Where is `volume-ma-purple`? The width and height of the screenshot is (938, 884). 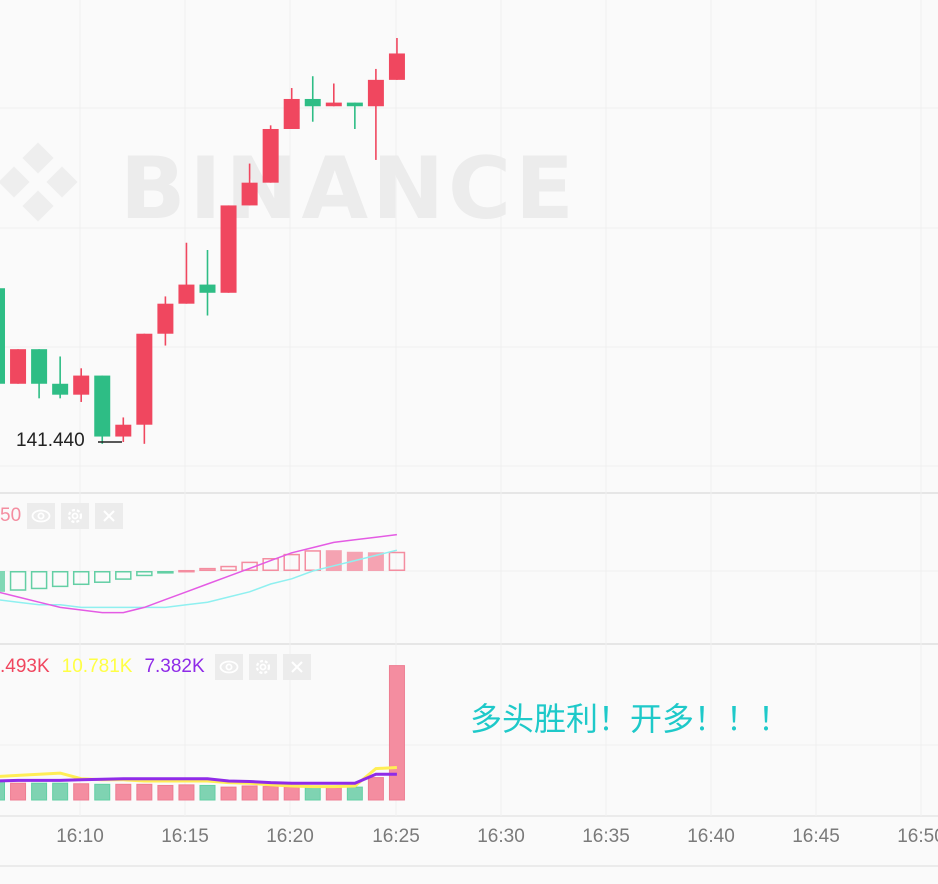 volume-ma-purple is located at coordinates (198, 778).